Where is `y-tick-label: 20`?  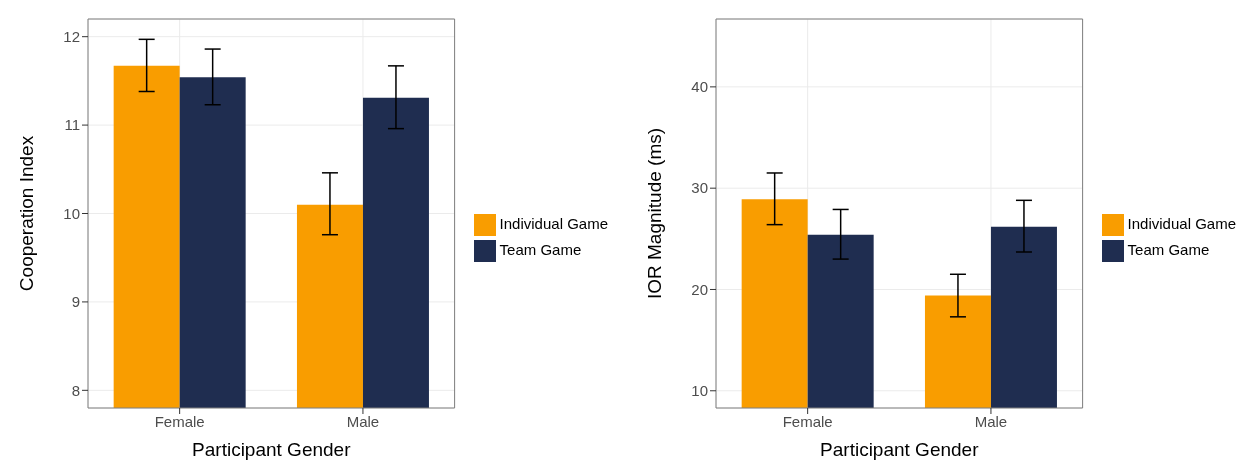
y-tick-label: 20 is located at coordinates (699, 289).